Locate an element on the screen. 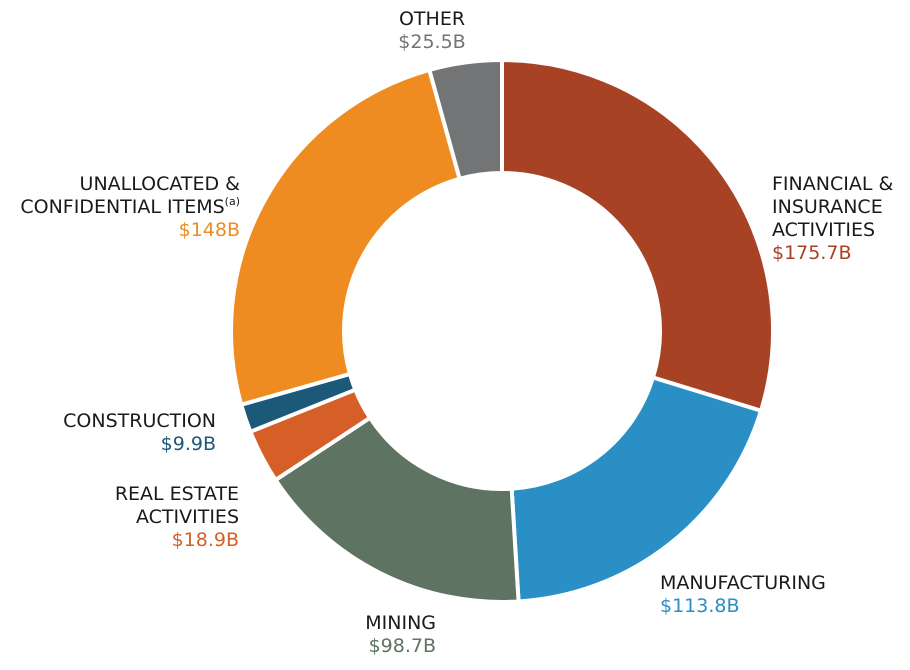  slice-other is located at coordinates (465, 119).